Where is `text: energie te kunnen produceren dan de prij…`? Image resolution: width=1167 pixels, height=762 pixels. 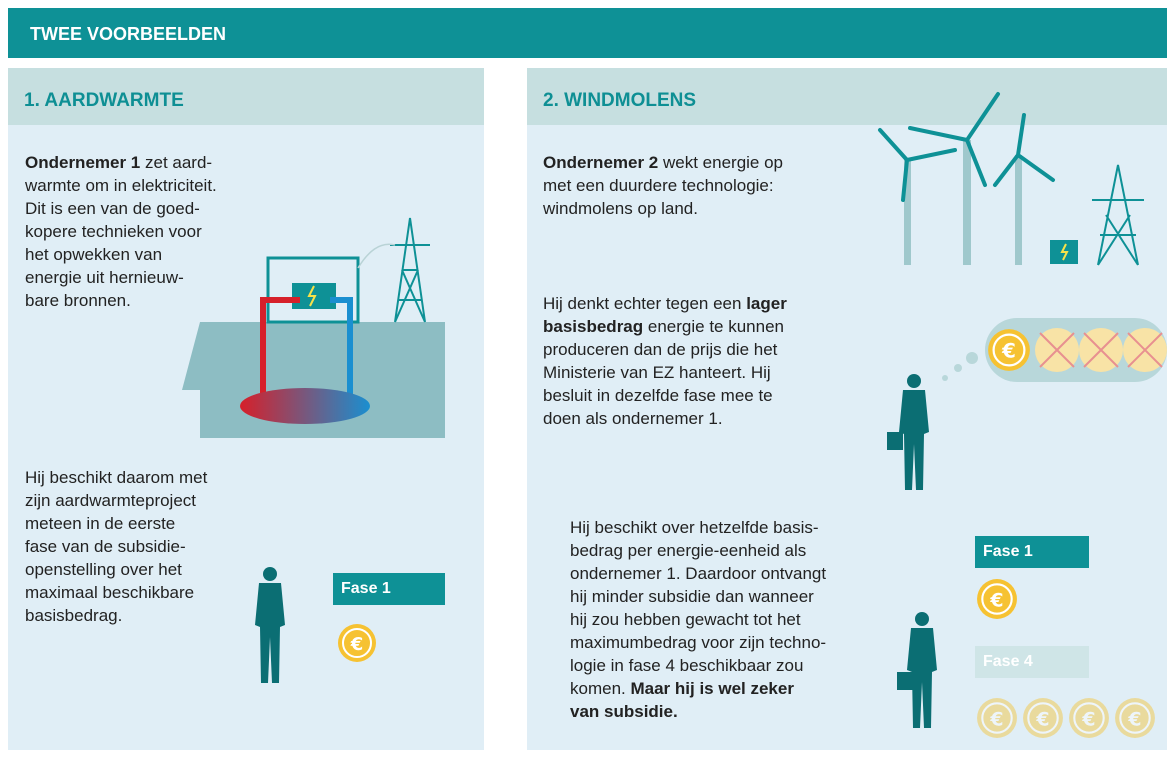 text: energie te kunnen produceren dan de prij… is located at coordinates (663, 372).